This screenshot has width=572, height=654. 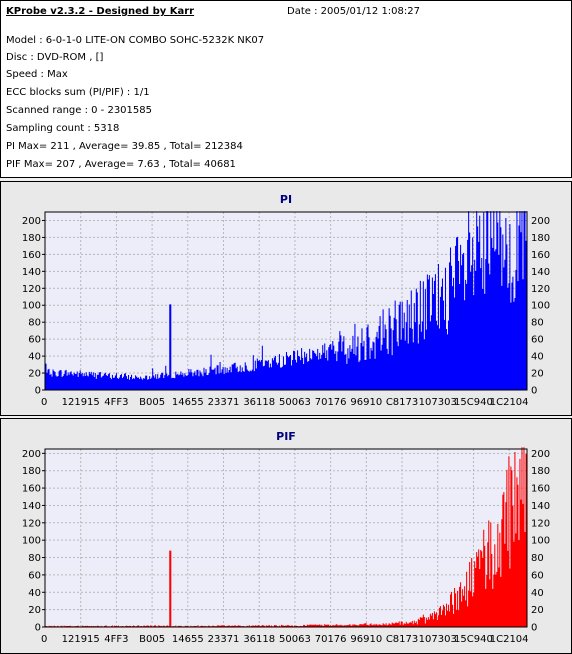 What do you see at coordinates (353, 11) in the screenshot?
I see `scan-date: Date : 2005/01/12 1:08:27` at bounding box center [353, 11].